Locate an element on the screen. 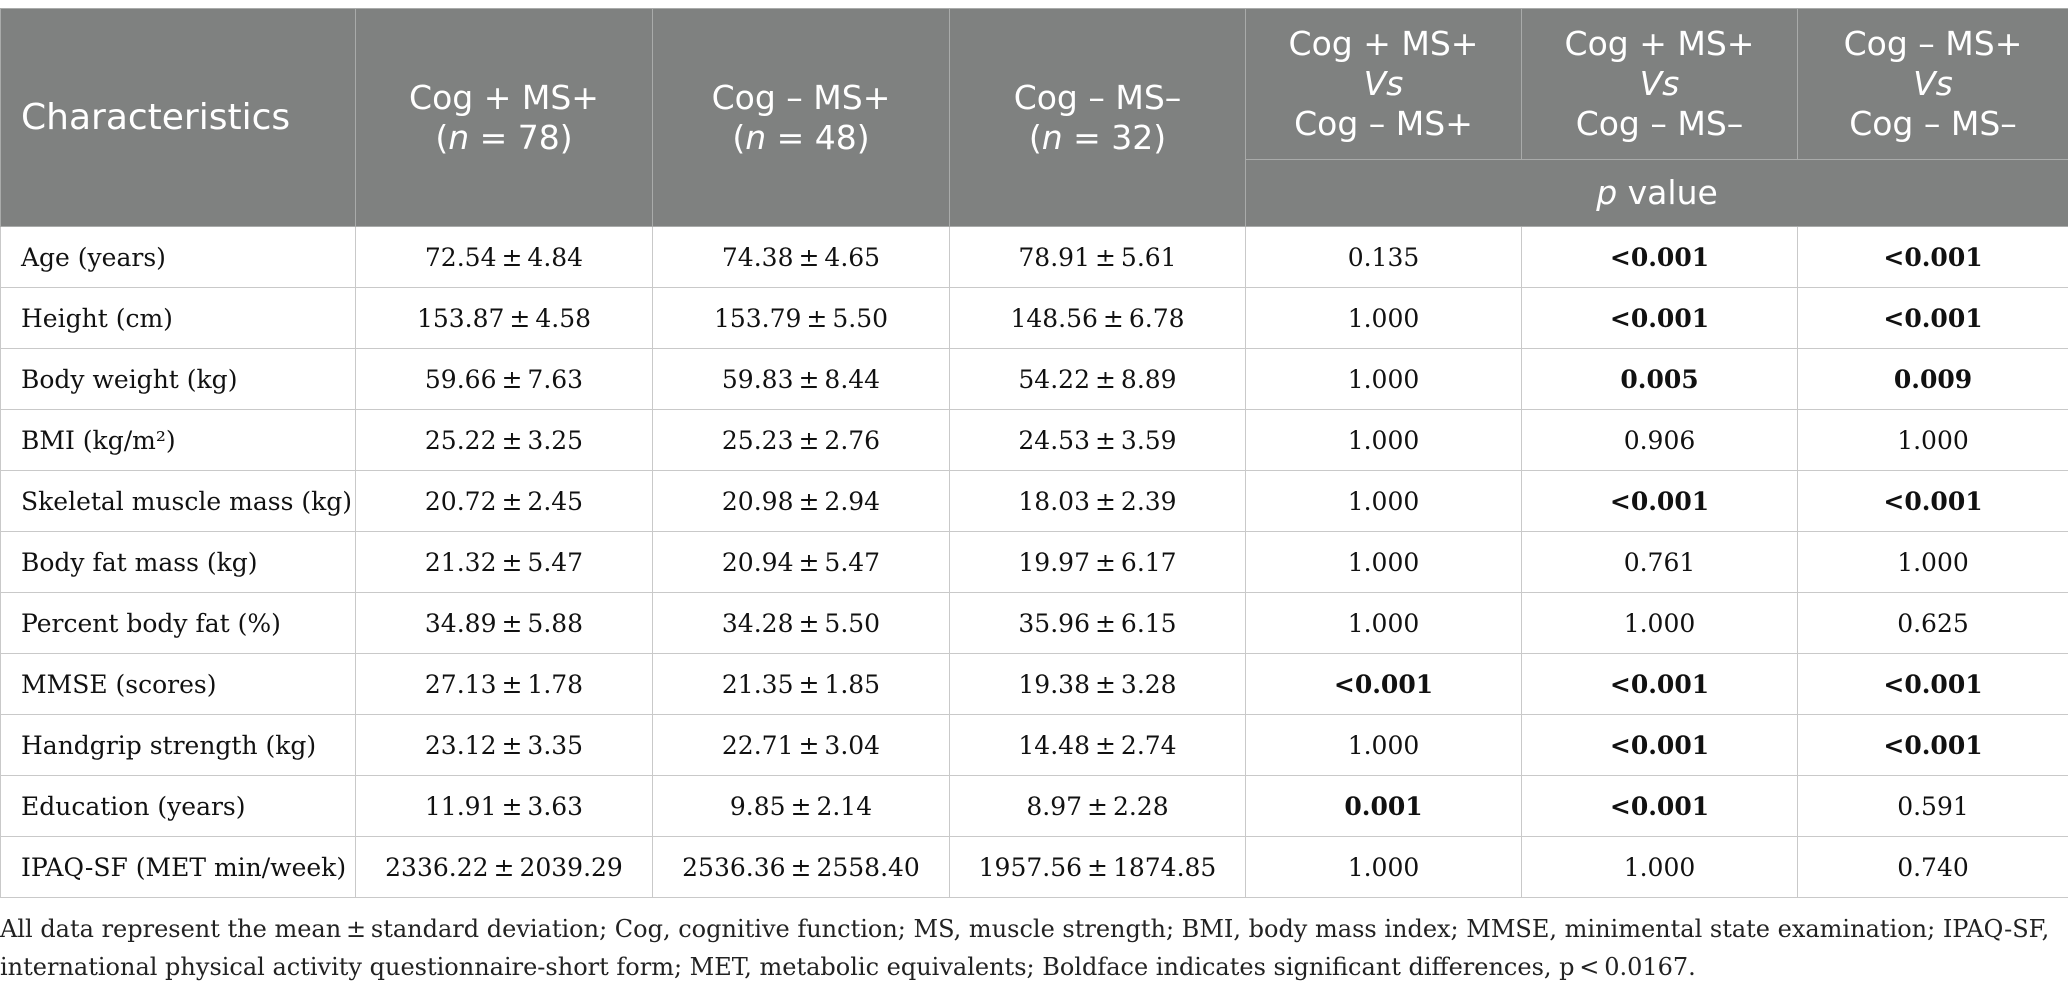 This screenshot has height=998, width=2068. pvalue-2: 0.761 is located at coordinates (1659, 562).